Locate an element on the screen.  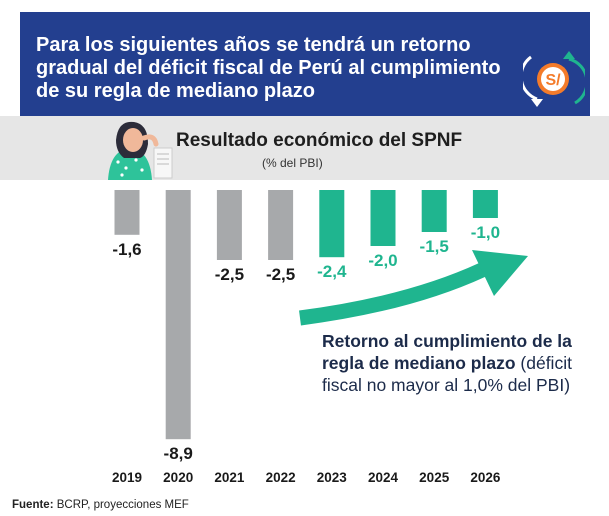
trend-arrow-head is located at coordinates (500, 273).